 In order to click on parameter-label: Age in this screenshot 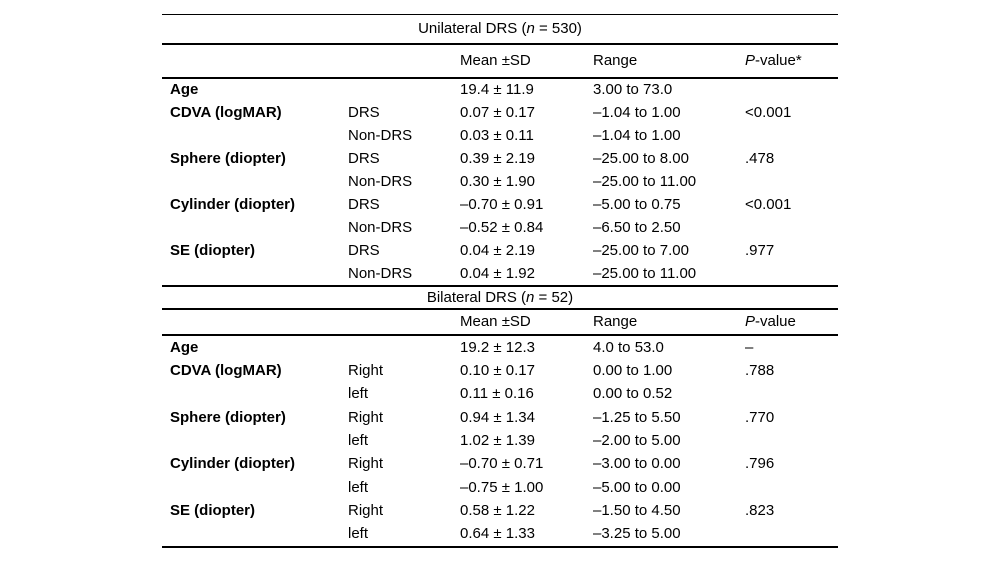, I will do `click(184, 90)`.